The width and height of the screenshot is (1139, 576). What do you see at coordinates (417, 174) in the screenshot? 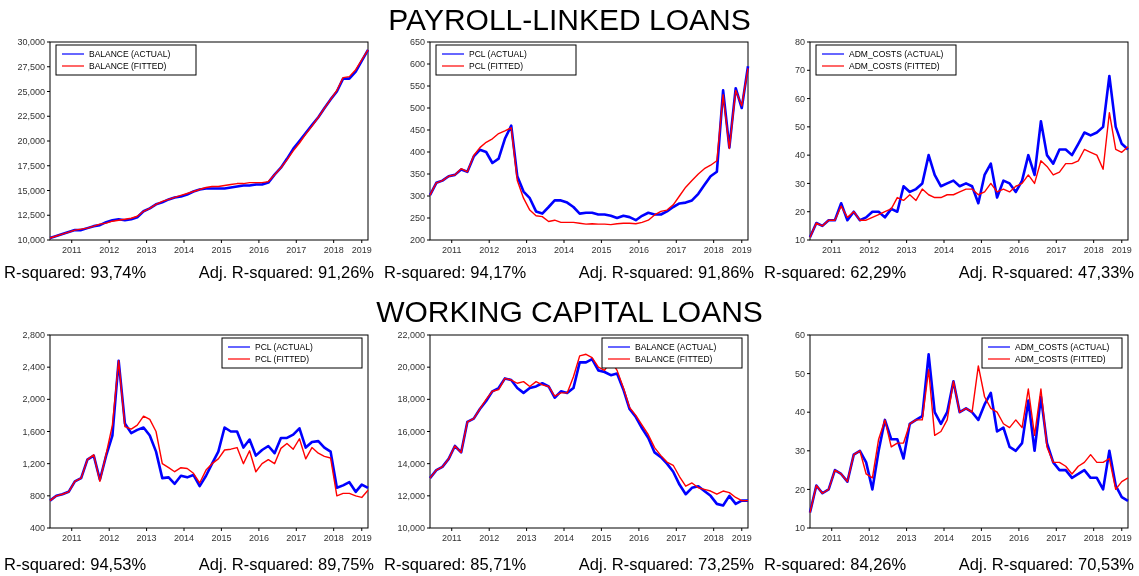
I see `y-tick-label: 350` at bounding box center [417, 174].